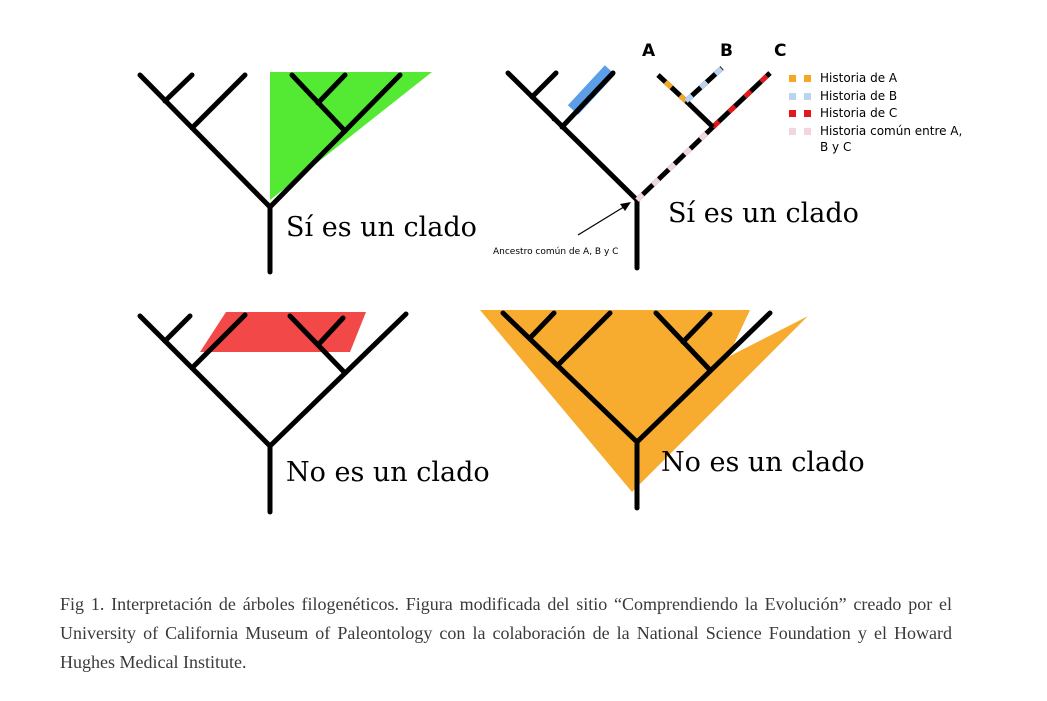 The height and width of the screenshot is (701, 1047). I want to click on legend-item: Historia de C, so click(843, 113).